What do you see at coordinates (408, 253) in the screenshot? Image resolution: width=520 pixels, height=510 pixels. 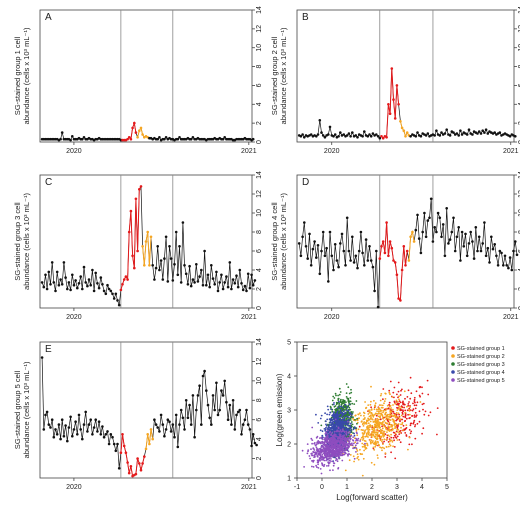 I see `series-line` at bounding box center [408, 253].